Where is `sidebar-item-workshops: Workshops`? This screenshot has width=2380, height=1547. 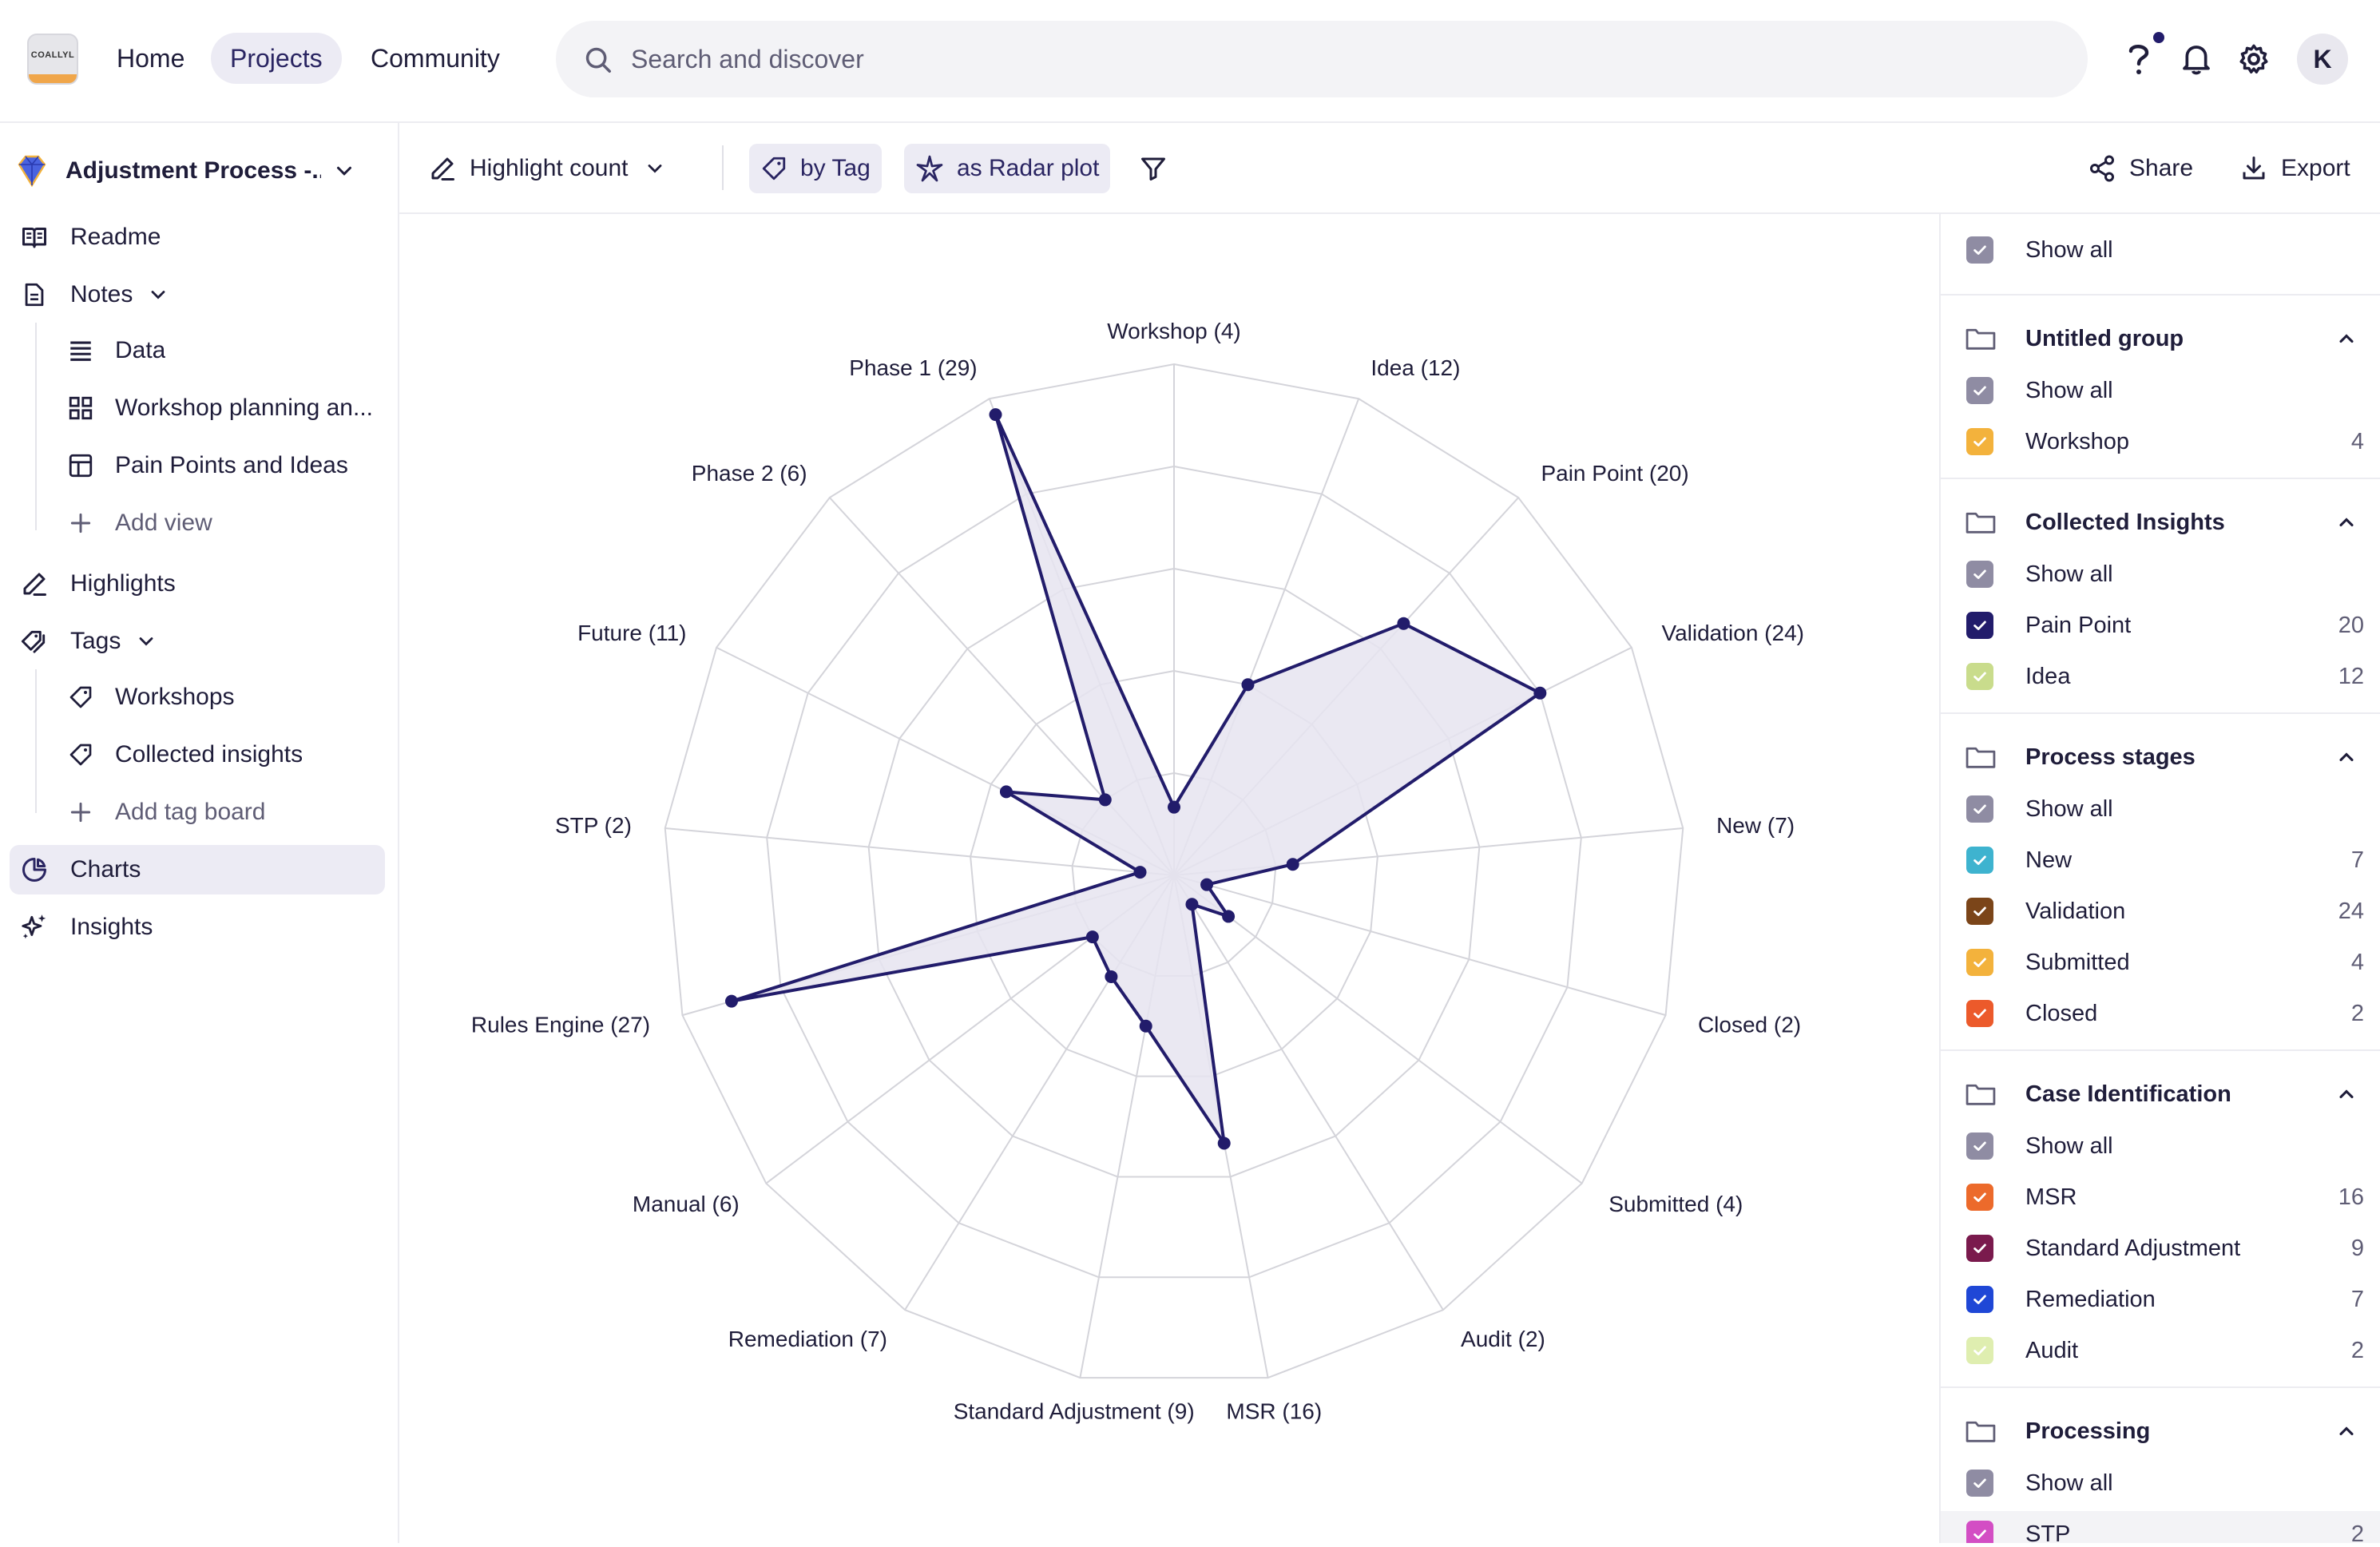
sidebar-item-workshops: Workshops is located at coordinates (220, 697).